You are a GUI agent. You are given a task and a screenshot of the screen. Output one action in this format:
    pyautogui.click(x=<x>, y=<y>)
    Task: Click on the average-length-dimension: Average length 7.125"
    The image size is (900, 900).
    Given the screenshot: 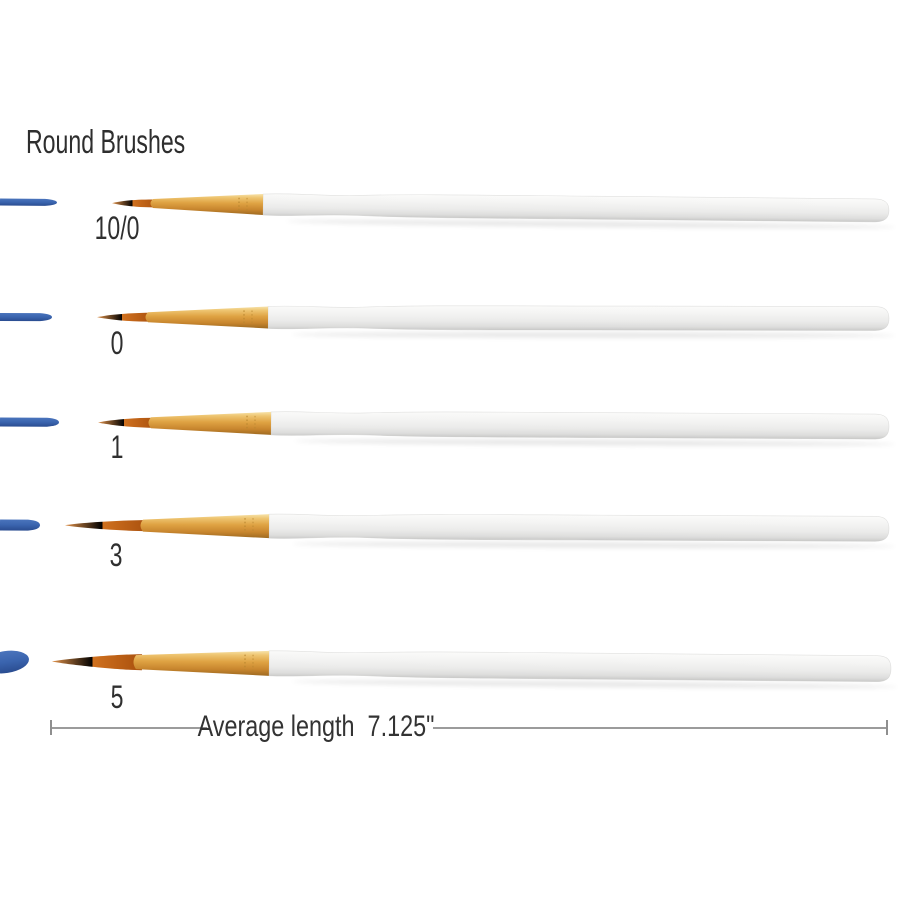 What is the action you would take?
    pyautogui.click(x=470, y=727)
    